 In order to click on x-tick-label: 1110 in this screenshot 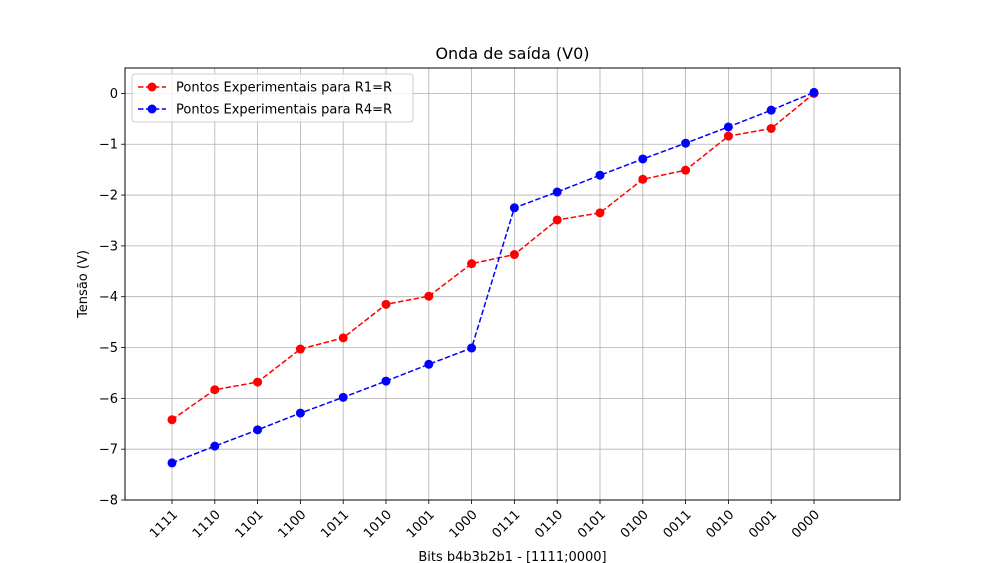, I will do `click(207, 524)`.